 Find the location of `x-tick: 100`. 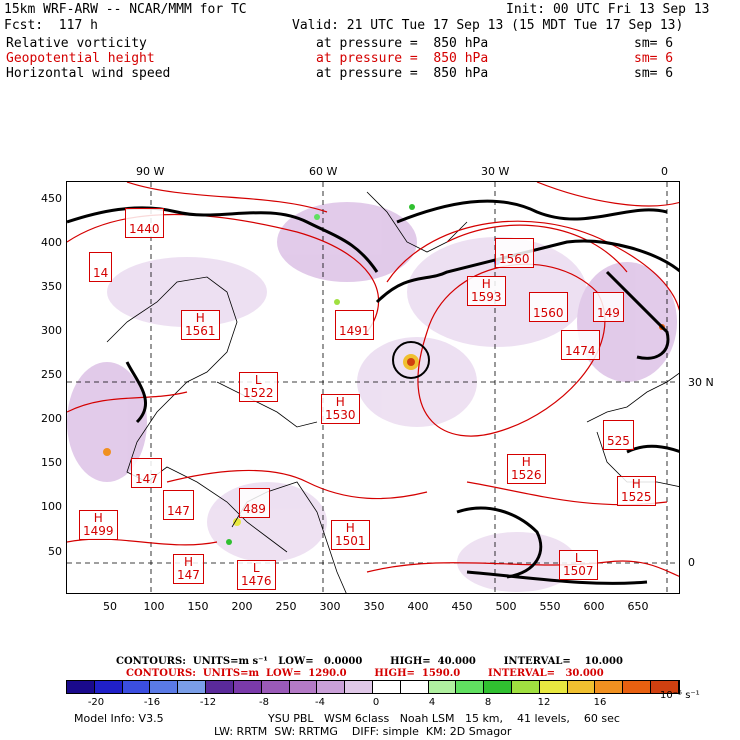

x-tick: 100 is located at coordinates (154, 606).